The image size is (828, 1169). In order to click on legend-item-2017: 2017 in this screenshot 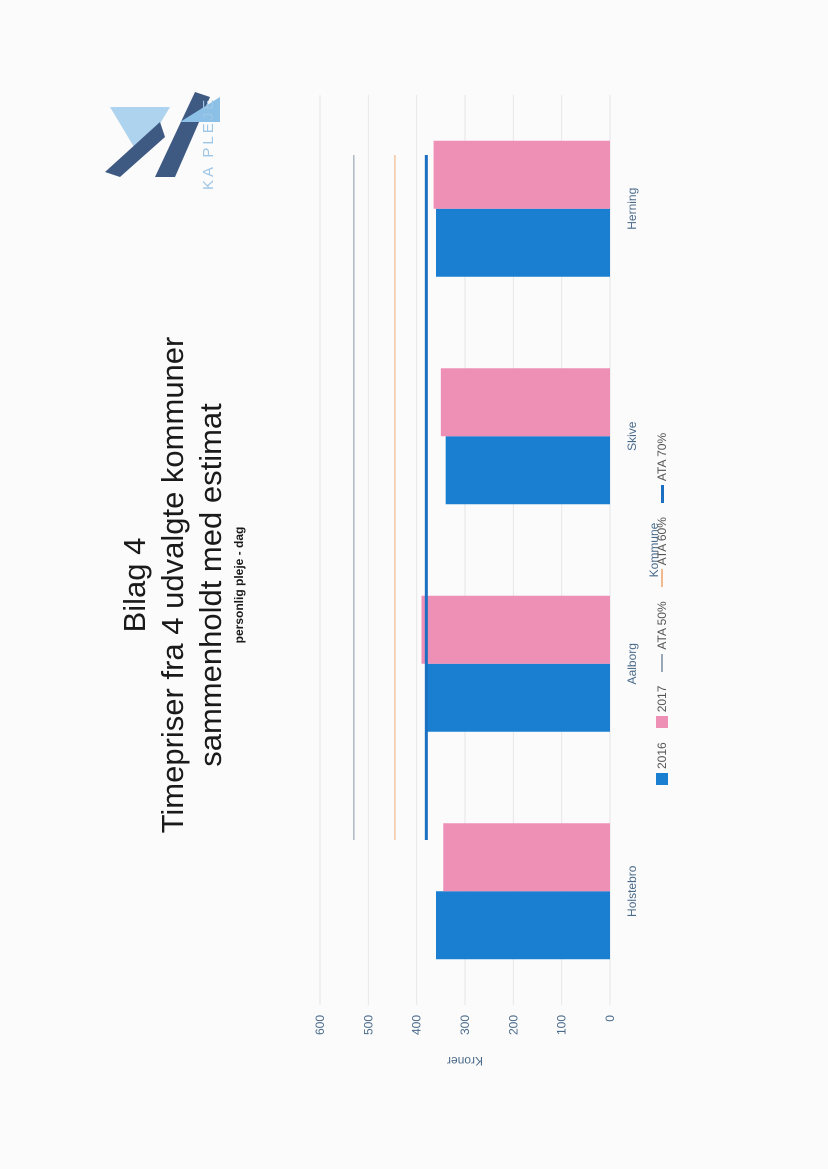, I will do `click(662, 707)`.